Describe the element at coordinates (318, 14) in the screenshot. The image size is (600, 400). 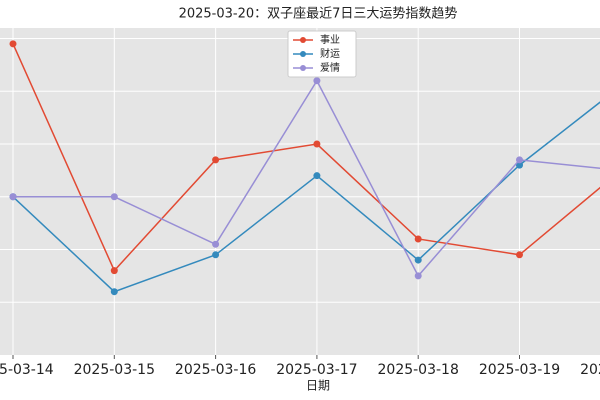
I see `chart-title: 2025-03-20：双子座最近7日三大运势指数趋势` at that location.